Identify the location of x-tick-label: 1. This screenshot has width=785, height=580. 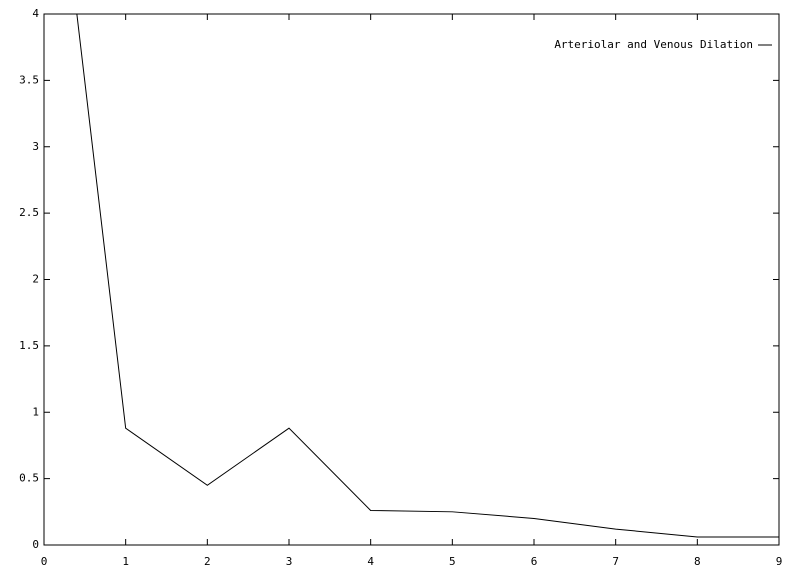
(125, 561).